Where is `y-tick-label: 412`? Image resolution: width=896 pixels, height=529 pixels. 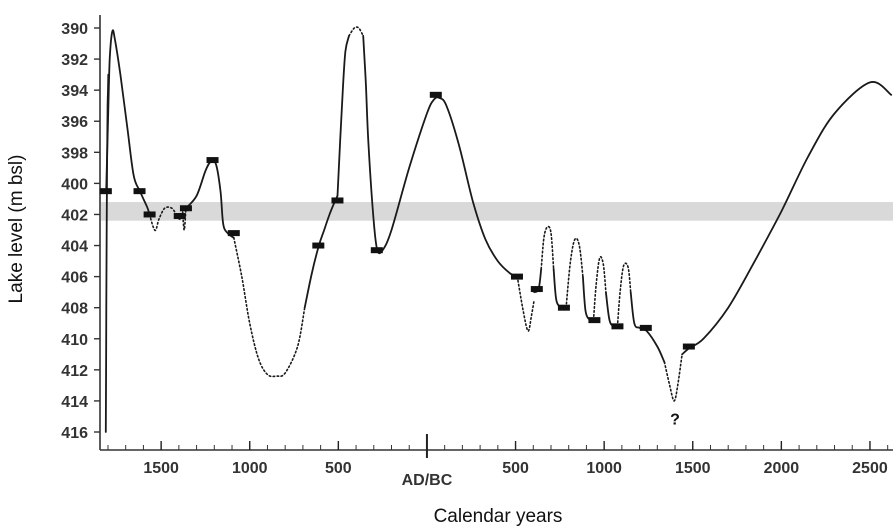 y-tick-label: 412 is located at coordinates (74, 371).